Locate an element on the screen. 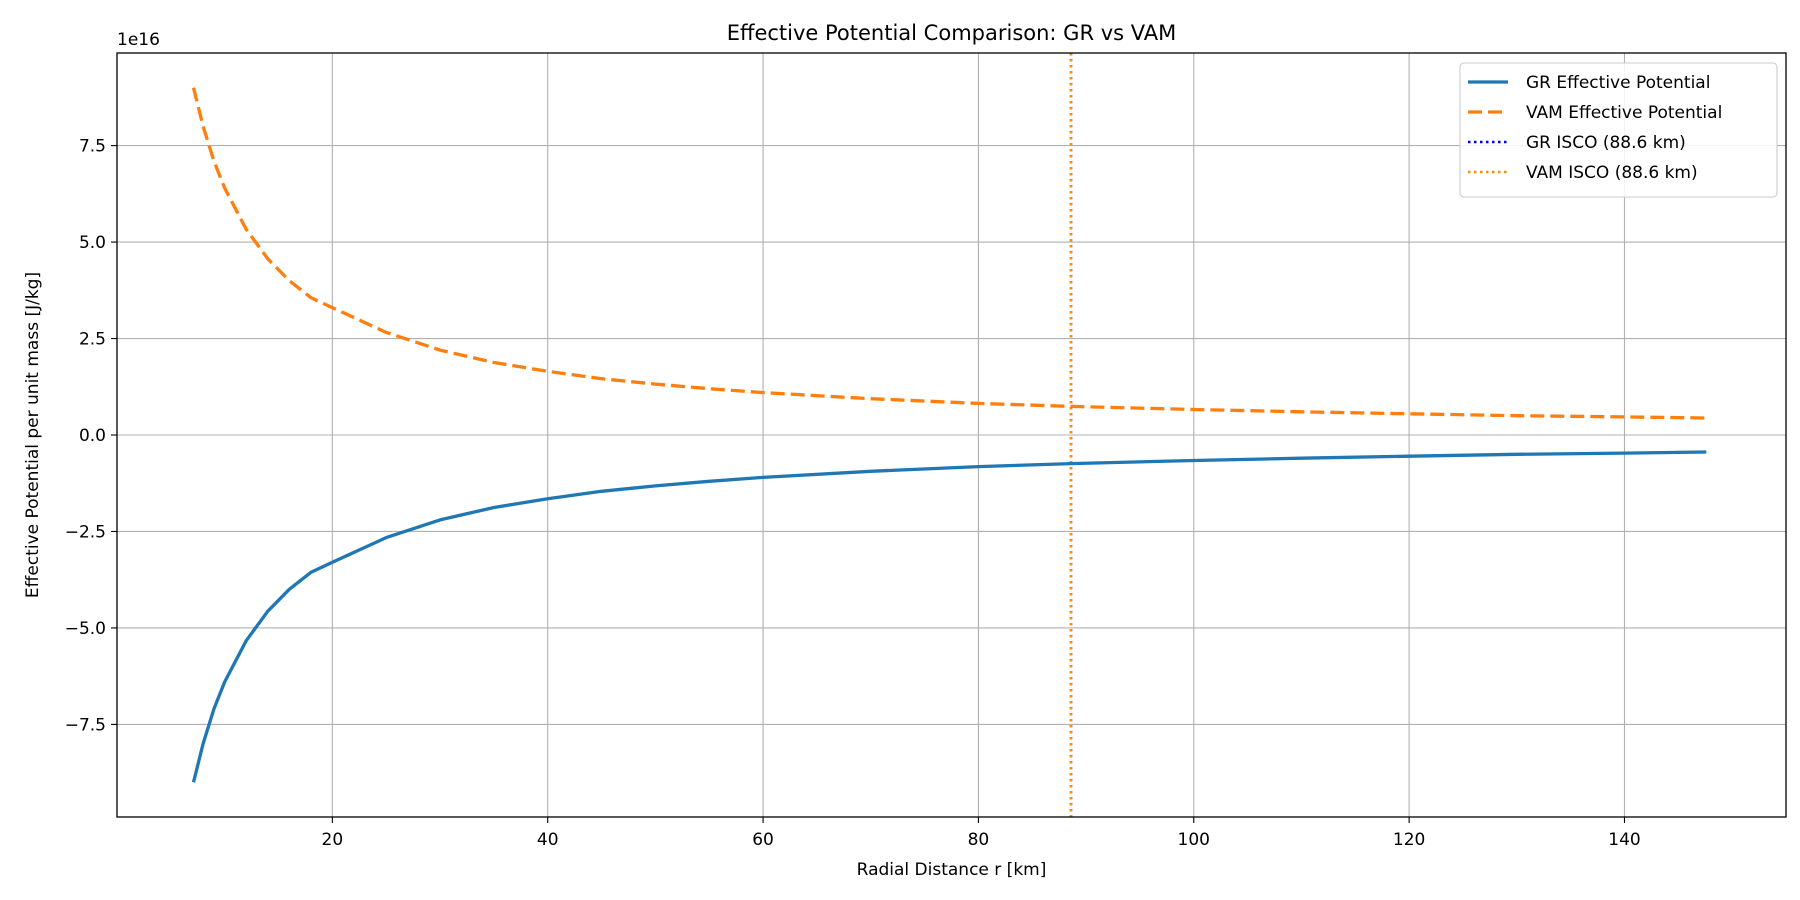 The image size is (1800, 900). y-axis-label: Effective Potential per unit mass [J/kg] is located at coordinates (33, 435).